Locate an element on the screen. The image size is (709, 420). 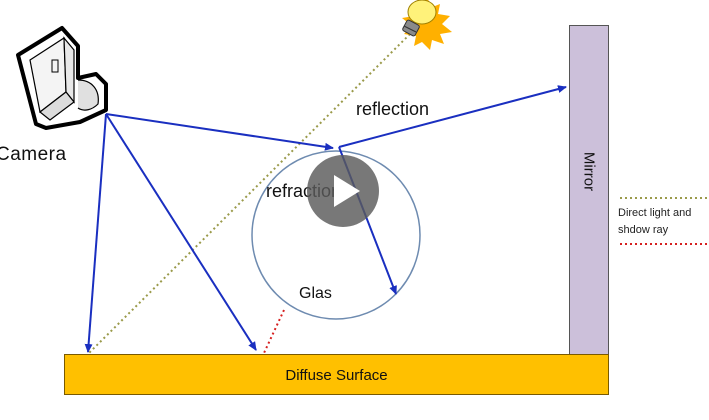
shadow-ray is located at coordinates (274, 331).